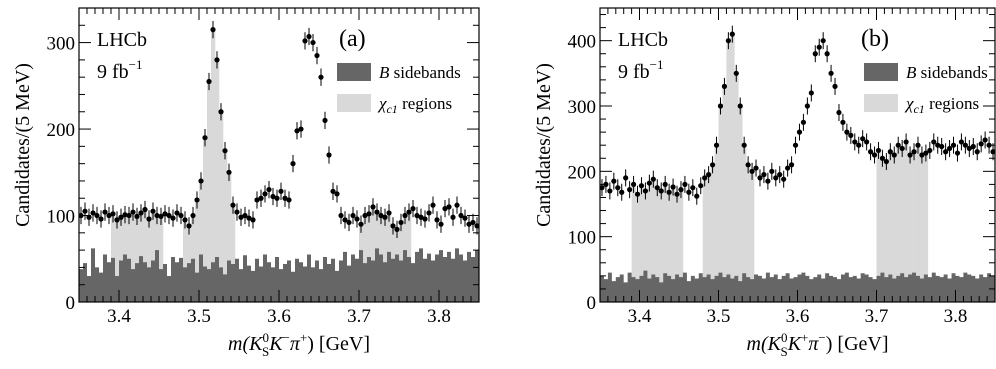 The image size is (996, 369). What do you see at coordinates (582, 42) in the screenshot?
I see `y-tick-label: 400` at bounding box center [582, 42].